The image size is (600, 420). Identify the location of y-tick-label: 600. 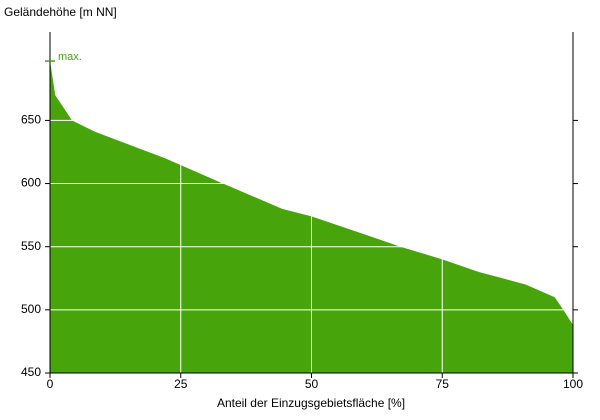
(31, 183).